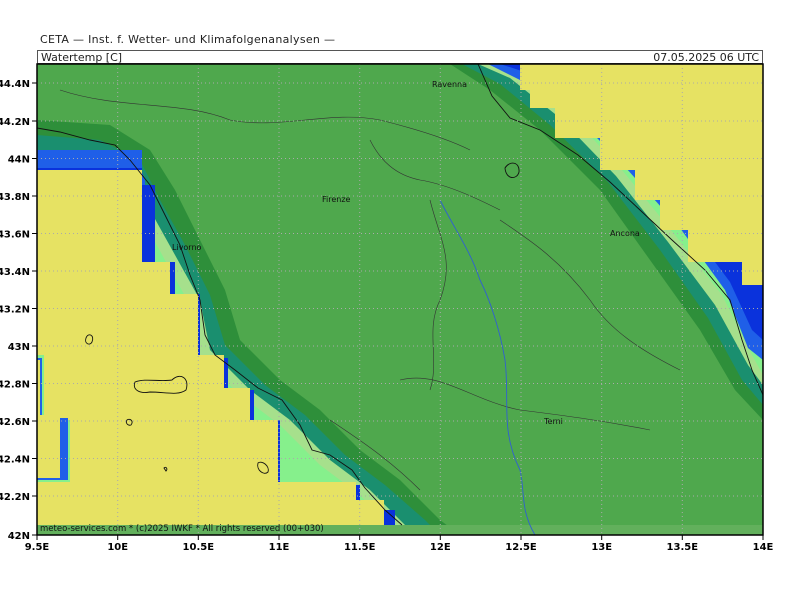 The height and width of the screenshot is (600, 800). Describe the element at coordinates (625, 233) in the screenshot. I see `city-label: Ancona` at that location.